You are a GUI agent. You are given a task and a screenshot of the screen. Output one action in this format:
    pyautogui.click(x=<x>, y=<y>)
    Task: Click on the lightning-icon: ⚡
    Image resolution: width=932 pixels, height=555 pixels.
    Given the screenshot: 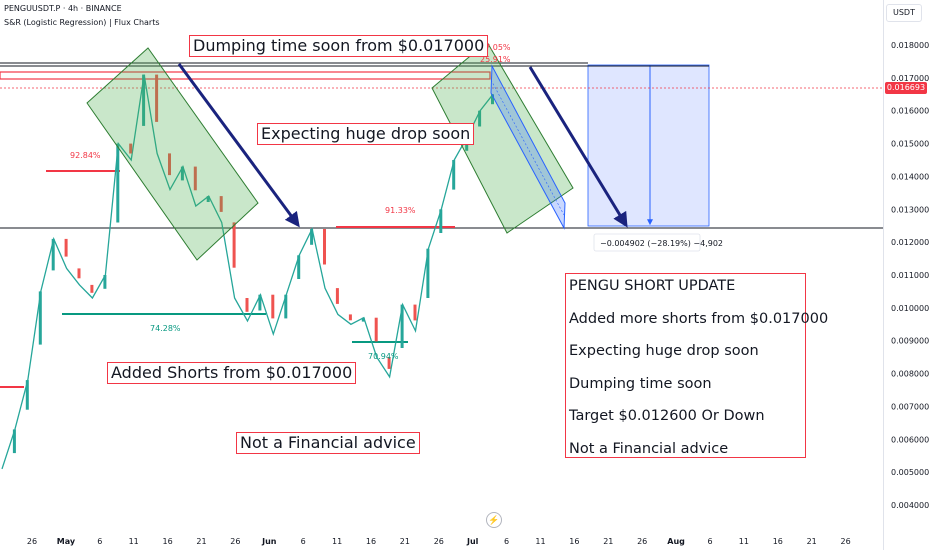 What is the action you would take?
    pyautogui.click(x=494, y=520)
    